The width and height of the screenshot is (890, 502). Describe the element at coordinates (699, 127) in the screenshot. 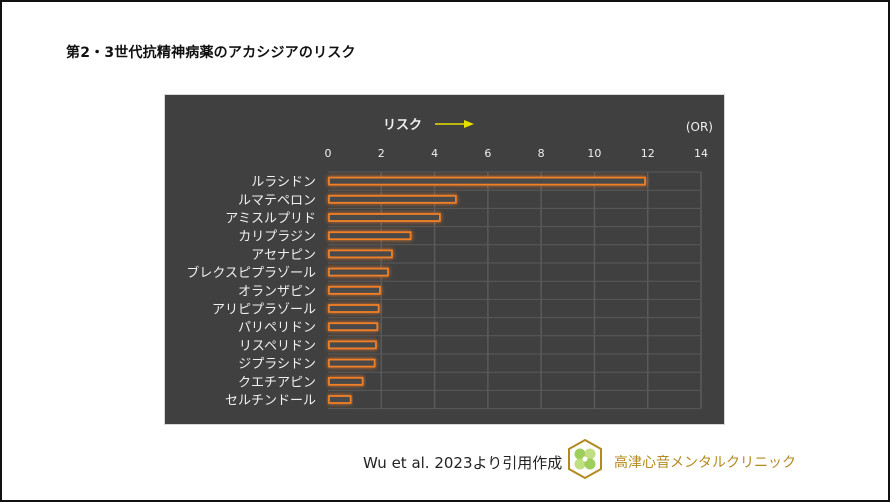

I see `unit-label-or: (OR)` at that location.